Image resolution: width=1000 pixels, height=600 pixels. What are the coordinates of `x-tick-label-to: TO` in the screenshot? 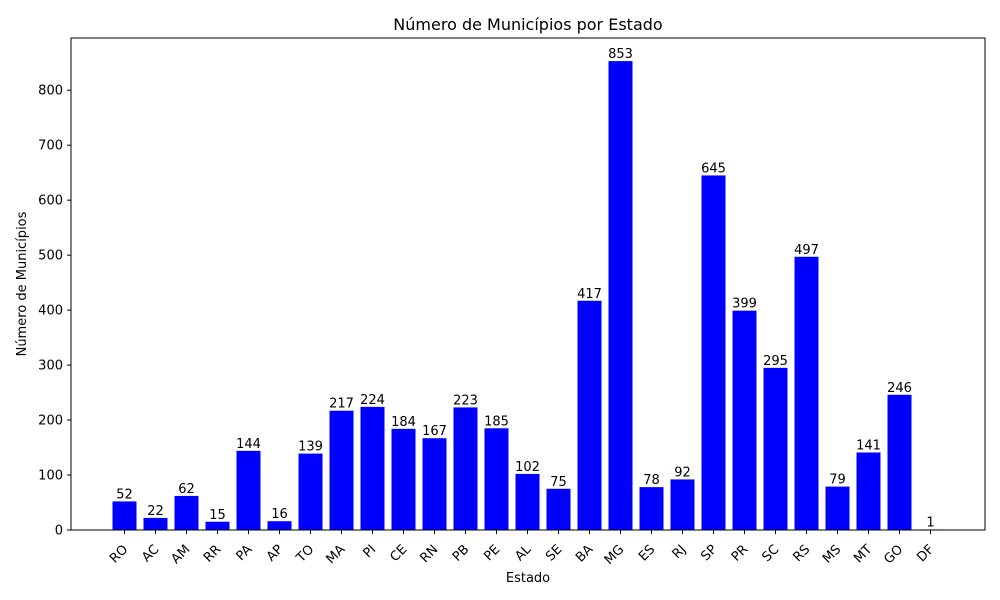 It's located at (305, 554).